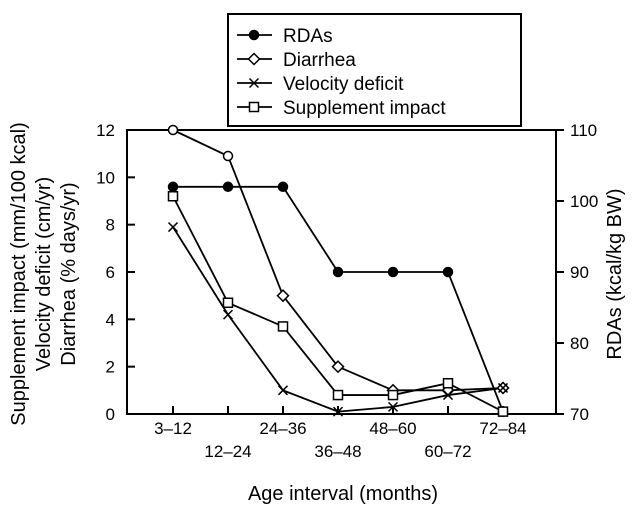 This screenshot has height=512, width=635. Describe the element at coordinates (110, 225) in the screenshot. I see `left-tick-label: 8` at that location.